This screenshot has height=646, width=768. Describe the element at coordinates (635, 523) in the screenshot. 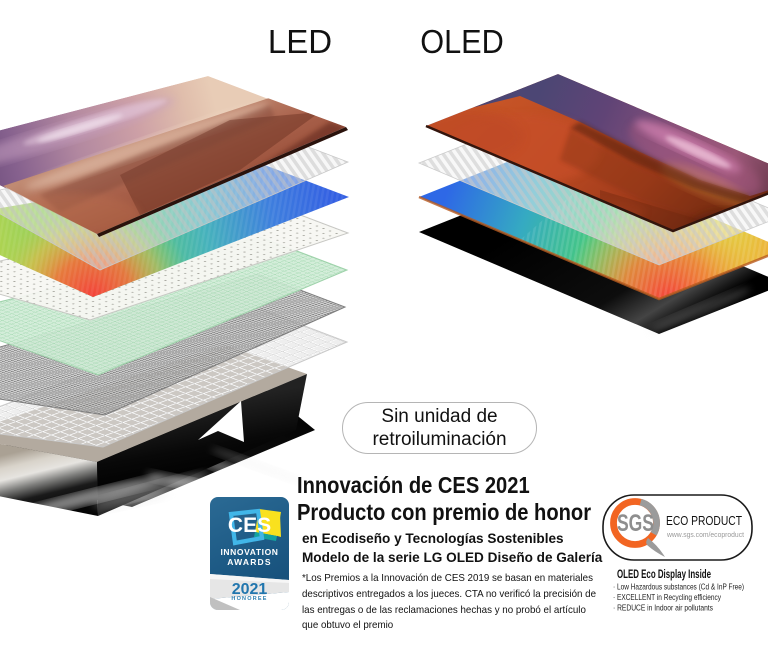

I see `svg-text: SGS` at that location.